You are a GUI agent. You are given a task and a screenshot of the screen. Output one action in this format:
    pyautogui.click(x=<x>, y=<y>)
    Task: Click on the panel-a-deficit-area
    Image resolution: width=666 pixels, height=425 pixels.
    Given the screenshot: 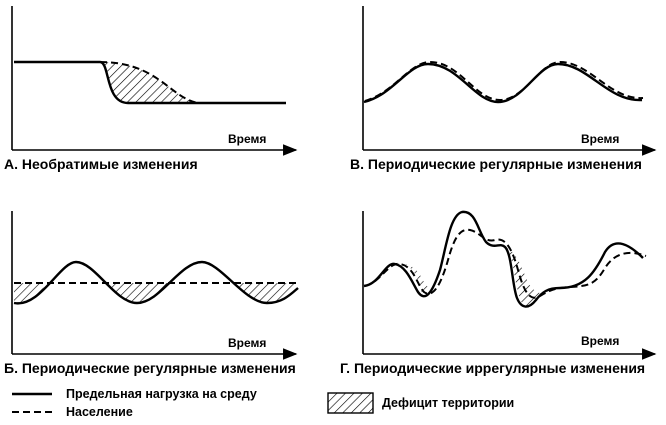 What is the action you would take?
    pyautogui.click(x=149, y=82)
    